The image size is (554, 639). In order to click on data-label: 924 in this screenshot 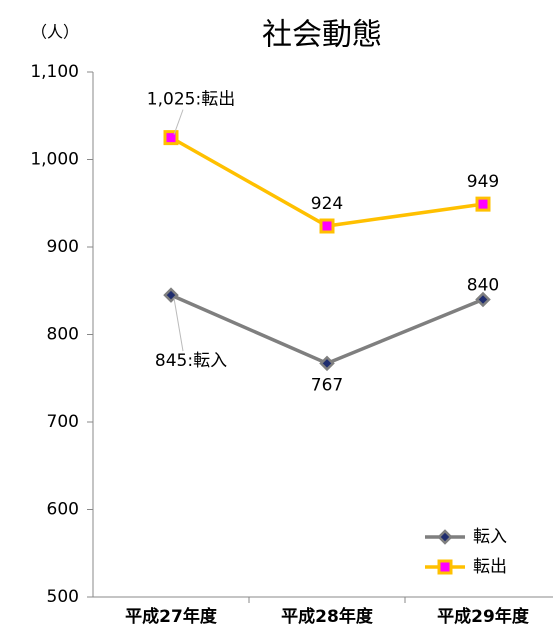, I will do `click(327, 204)`.